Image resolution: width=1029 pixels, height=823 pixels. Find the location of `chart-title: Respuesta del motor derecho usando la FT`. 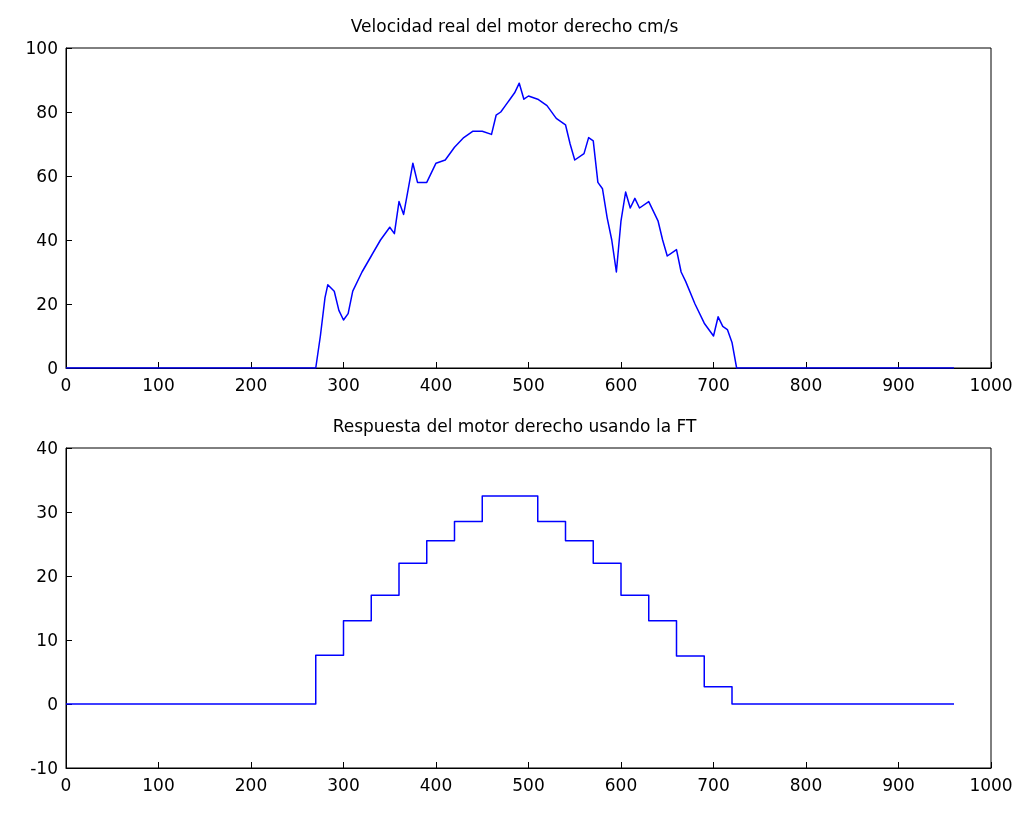

chart-title: Respuesta del motor derecho usando la FT is located at coordinates (514, 425).